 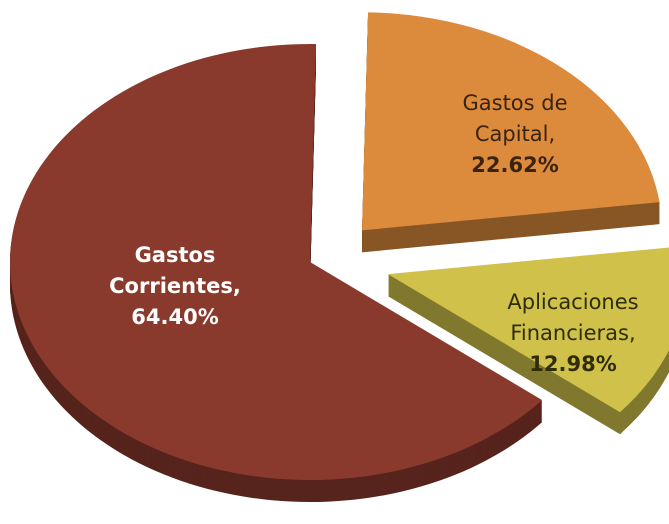 I want to click on slice-name: Gastos de Capital,, so click(x=515, y=118).